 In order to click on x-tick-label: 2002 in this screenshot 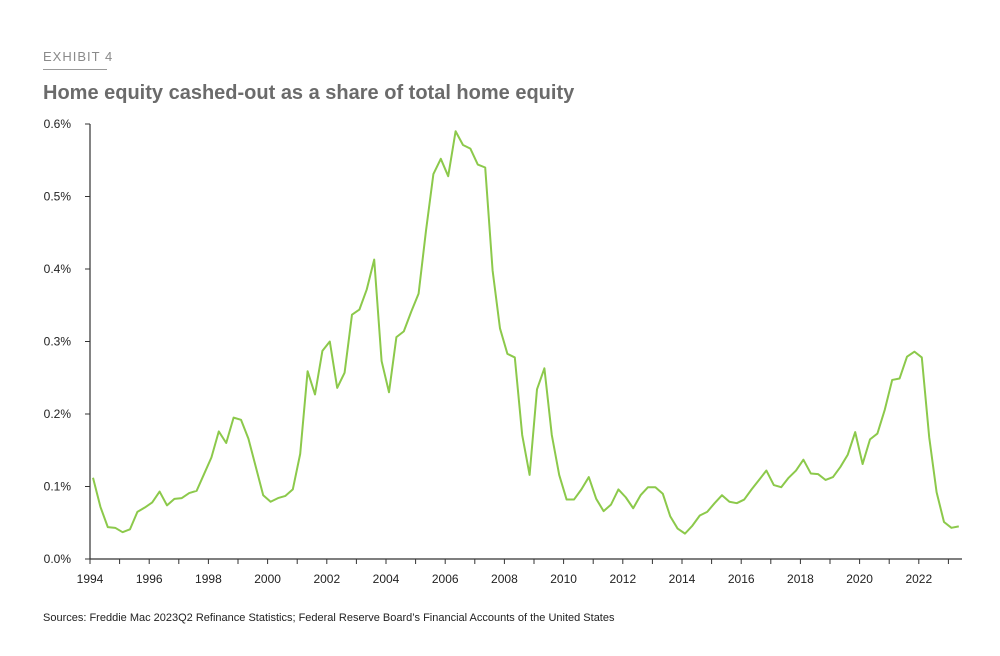, I will do `click(326, 579)`.